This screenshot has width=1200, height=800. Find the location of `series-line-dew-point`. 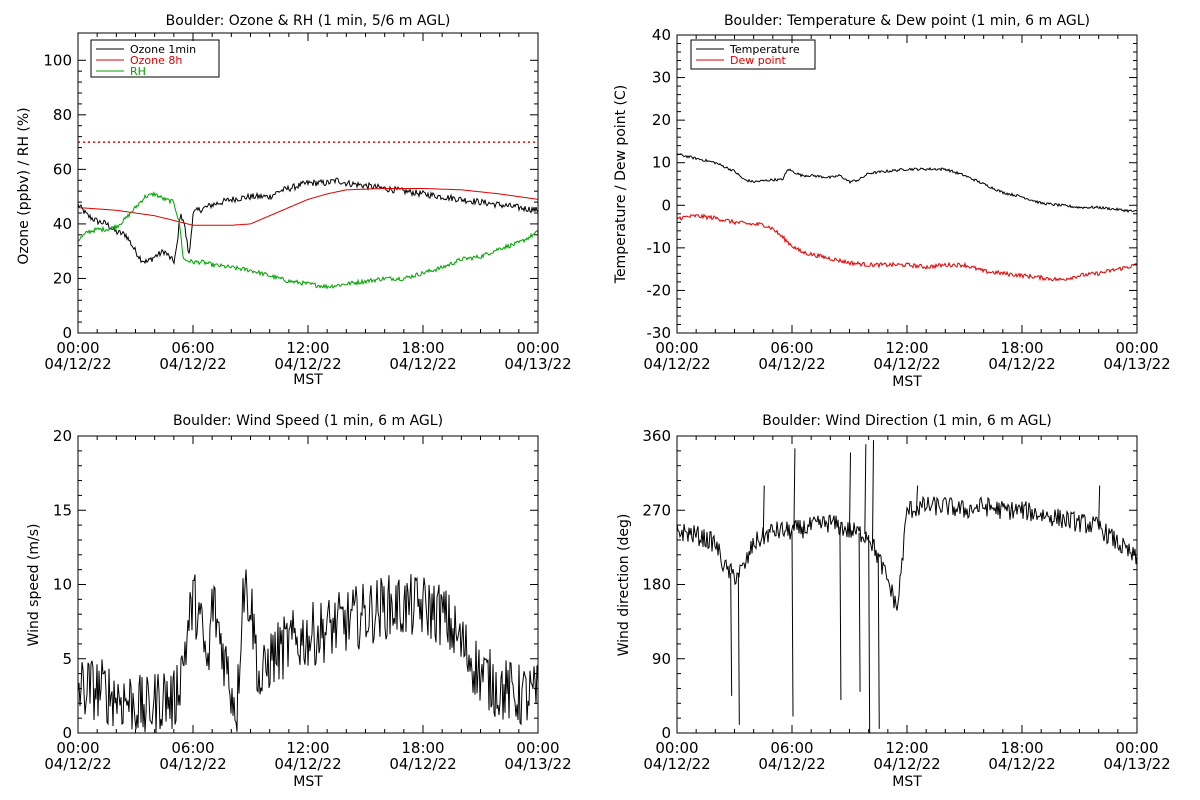

series-line-dew-point is located at coordinates (907, 247).